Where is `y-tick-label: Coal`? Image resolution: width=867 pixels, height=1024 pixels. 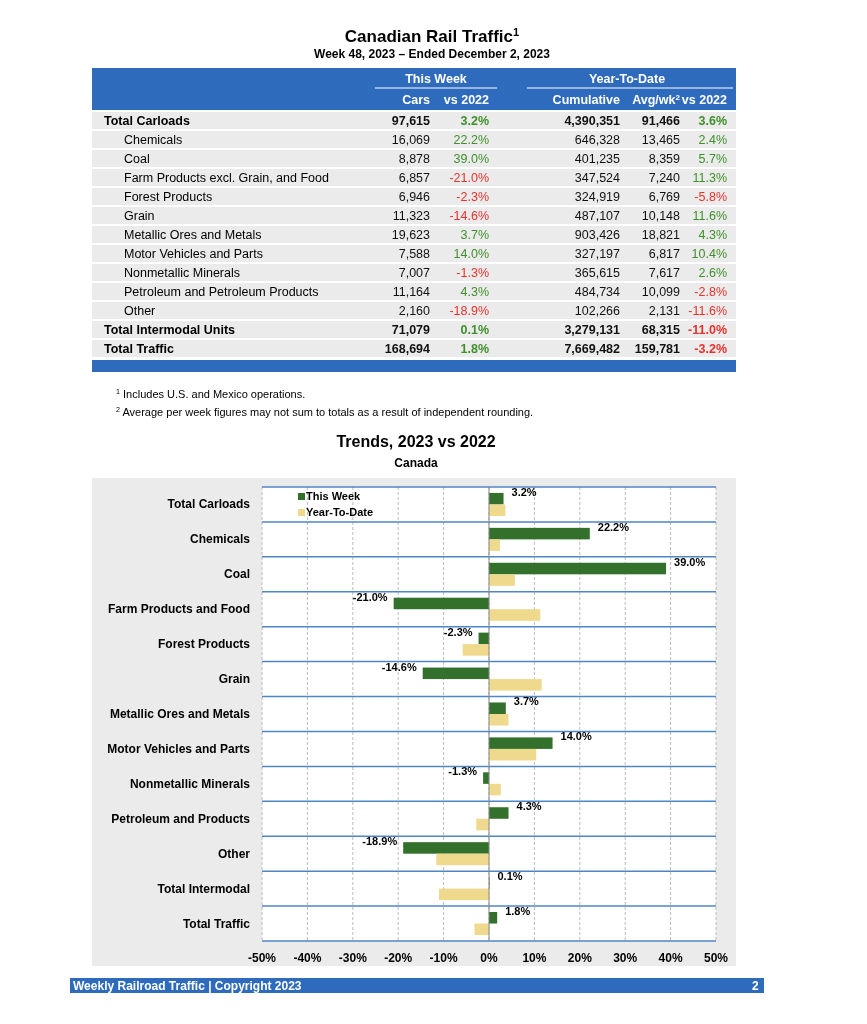 y-tick-label: Coal is located at coordinates (236, 574).